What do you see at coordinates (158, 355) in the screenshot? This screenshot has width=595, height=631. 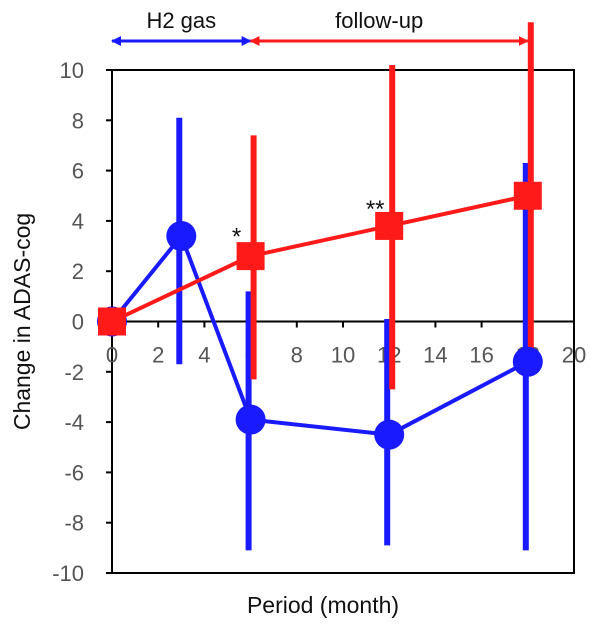 I see `x-tick-label: 2` at bounding box center [158, 355].